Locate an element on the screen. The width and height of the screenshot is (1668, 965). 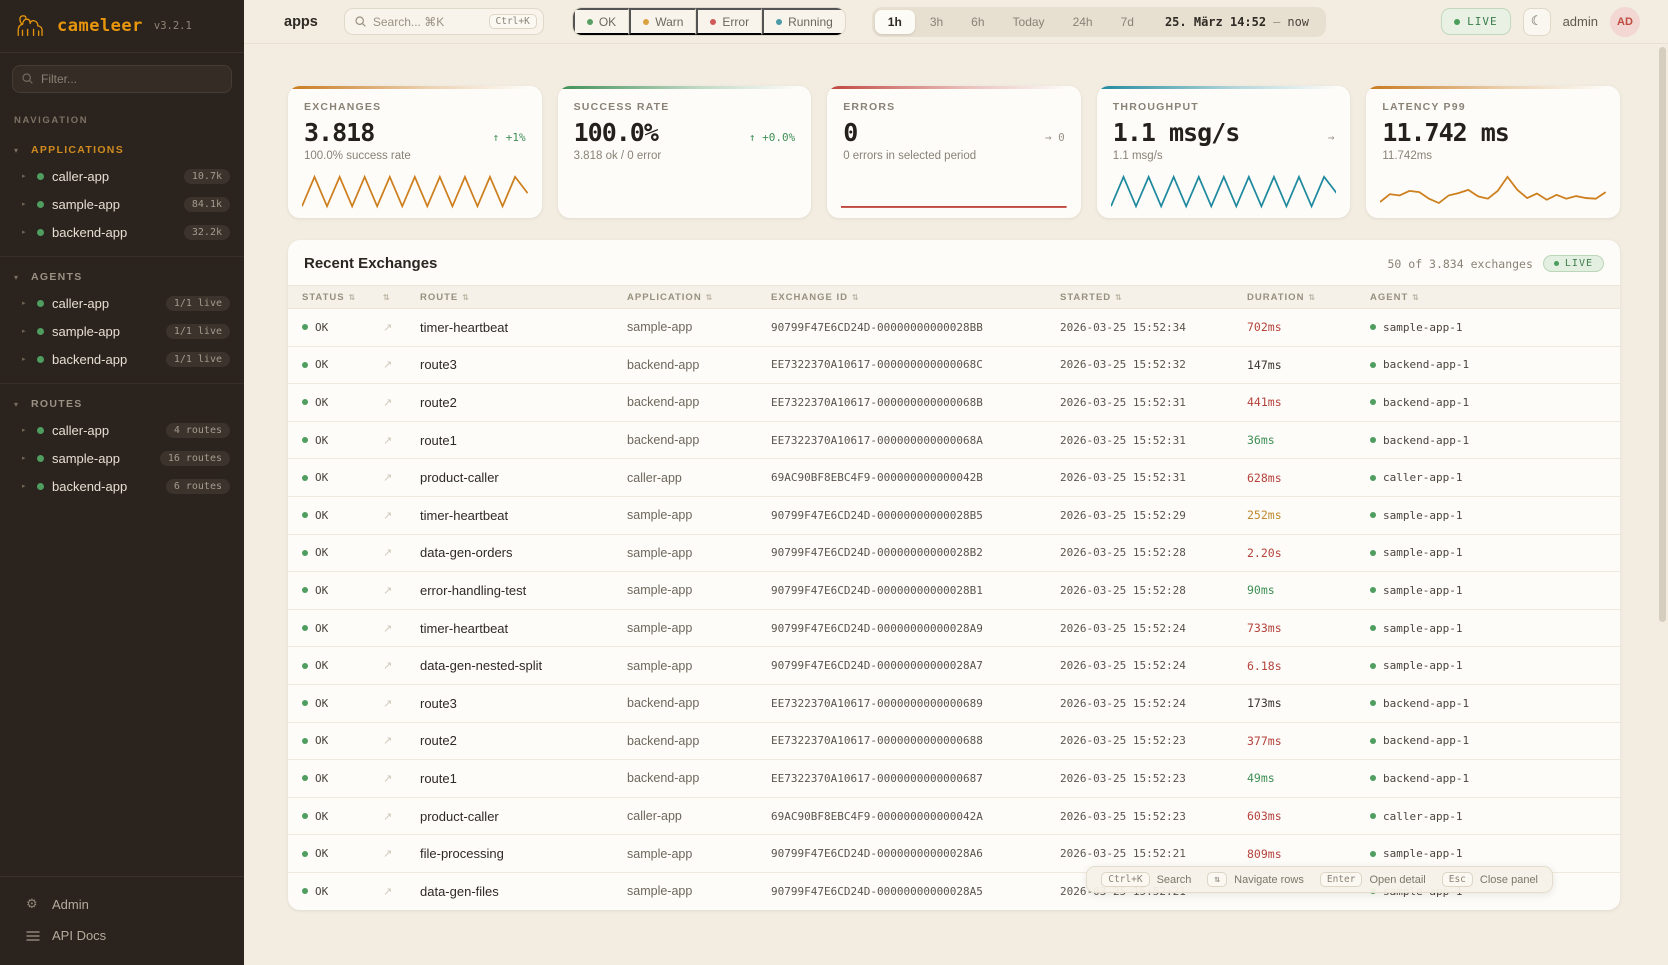
sidebar-item-routes-sample-app: ▸ sample-app 16 routes is located at coordinates (122, 458).